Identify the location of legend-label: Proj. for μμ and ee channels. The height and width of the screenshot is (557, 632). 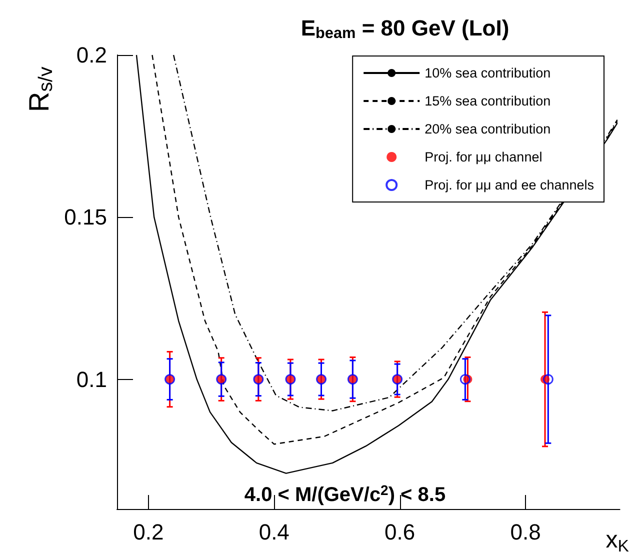
(509, 185).